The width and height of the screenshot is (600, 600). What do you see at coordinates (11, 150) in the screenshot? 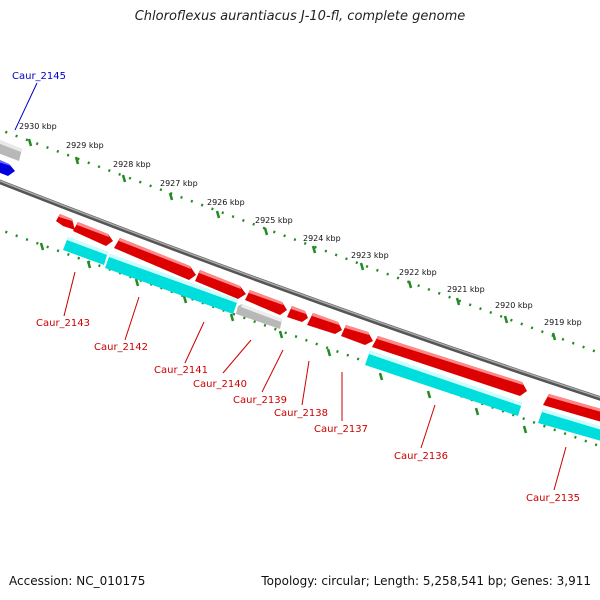
I see `feature-grey-top` at bounding box center [11, 150].